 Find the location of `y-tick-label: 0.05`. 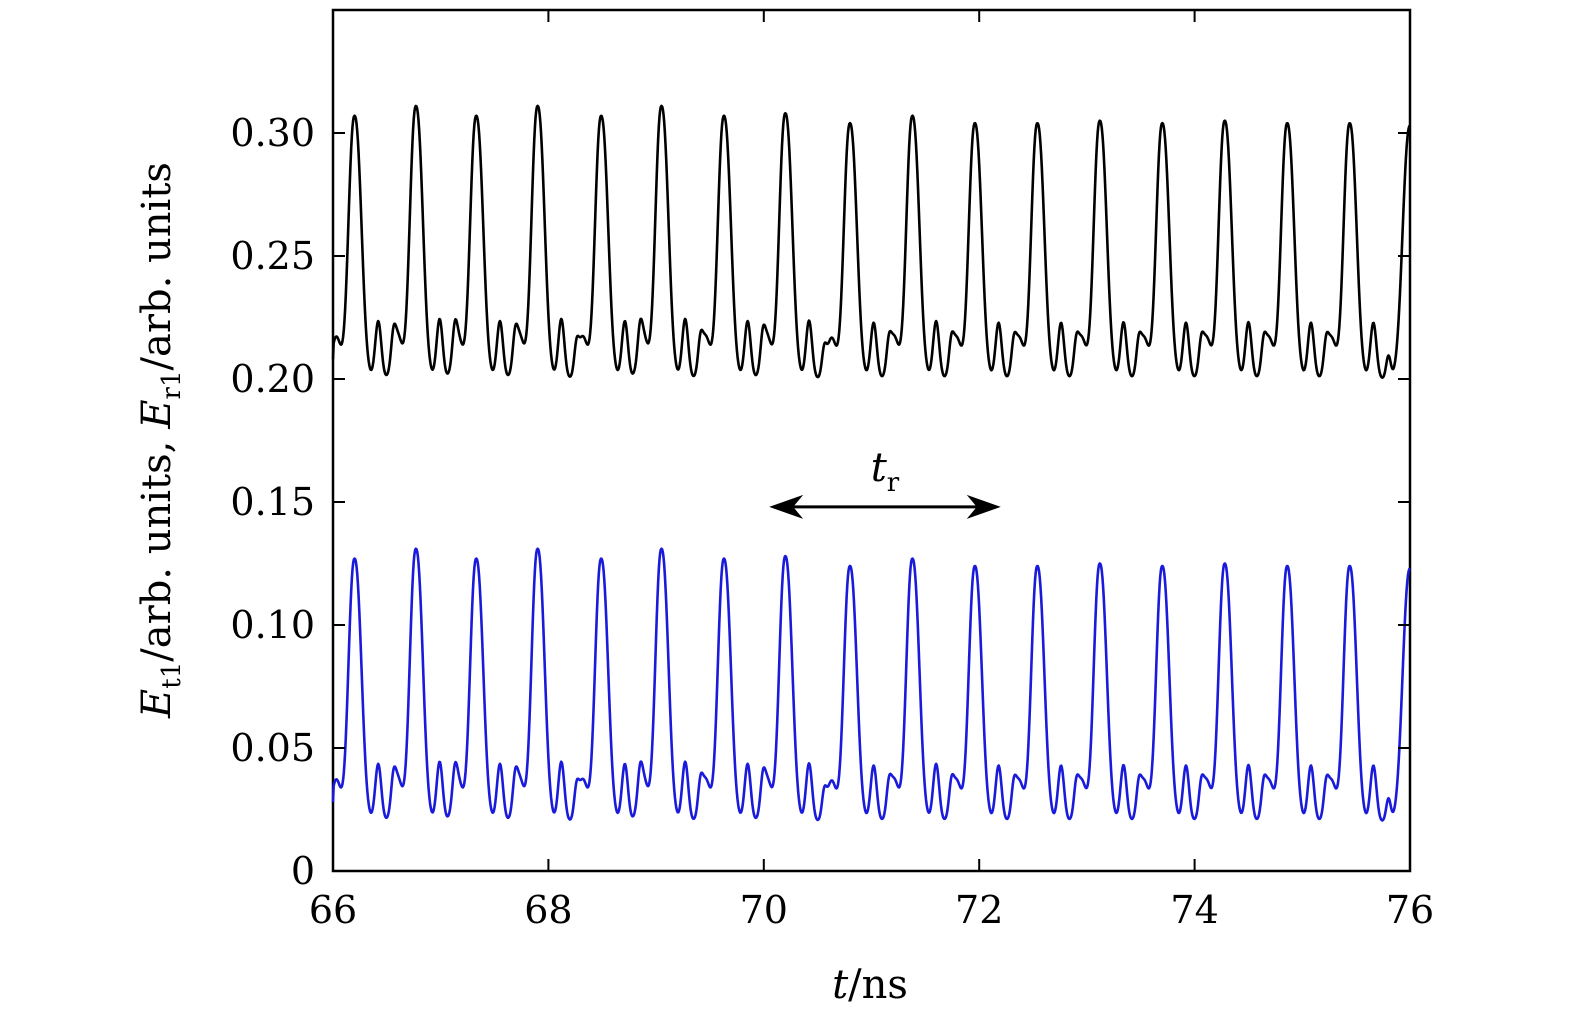

y-tick-label: 0.05 is located at coordinates (272, 748).